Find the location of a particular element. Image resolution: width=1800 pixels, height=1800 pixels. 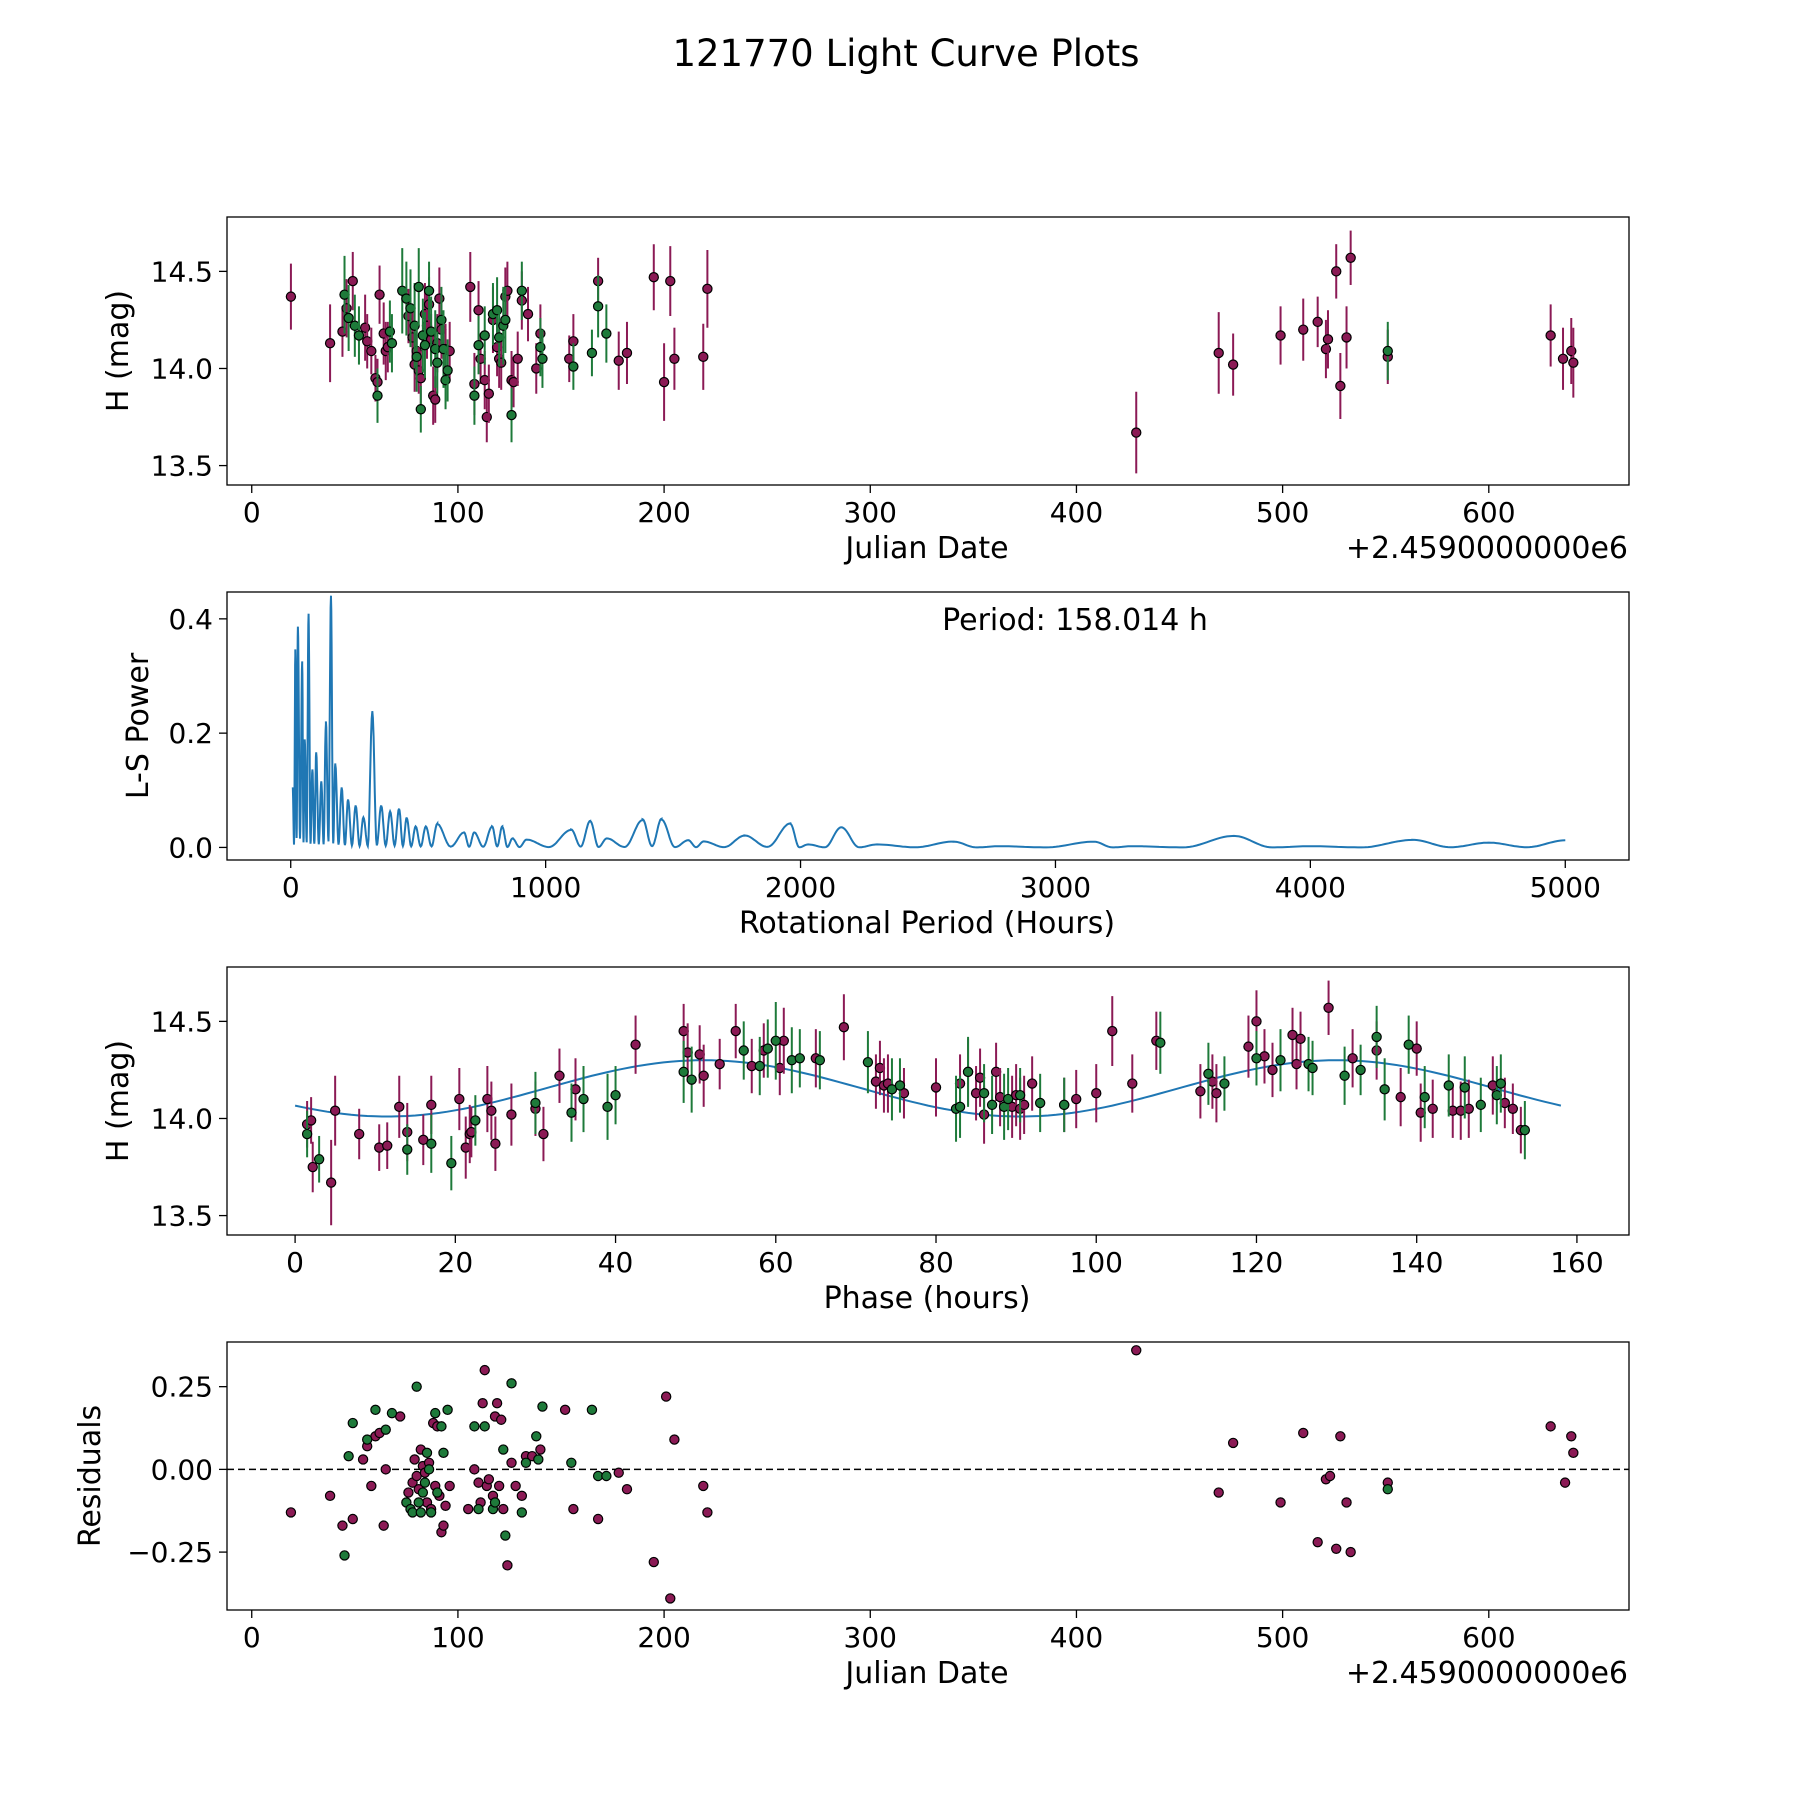

periodogram-y-ticks: 0.0 0.2 0.4 is located at coordinates (197, 733).